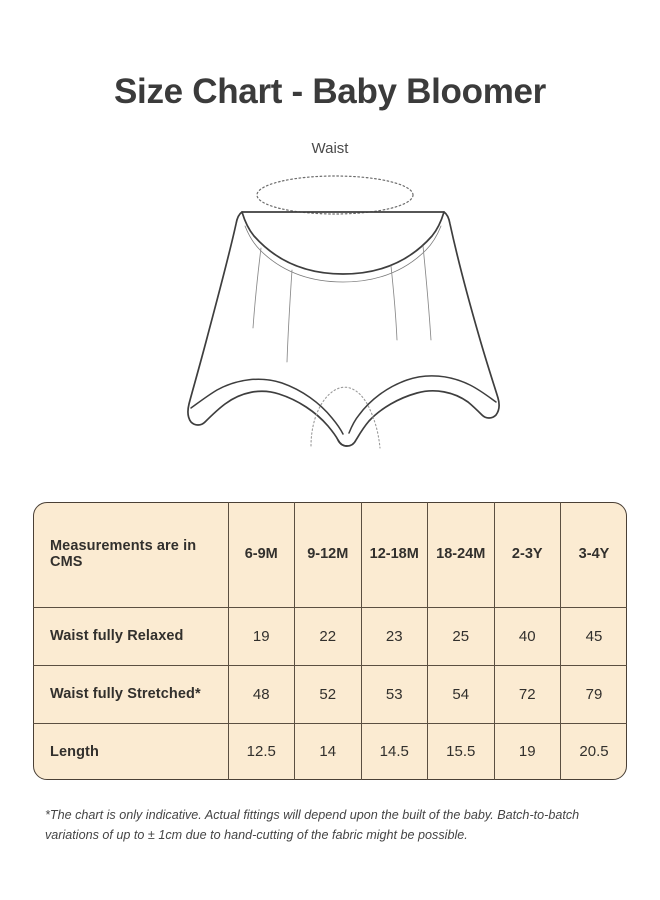  Describe the element at coordinates (394, 555) in the screenshot. I see `size-header-2: 12-18M` at that location.